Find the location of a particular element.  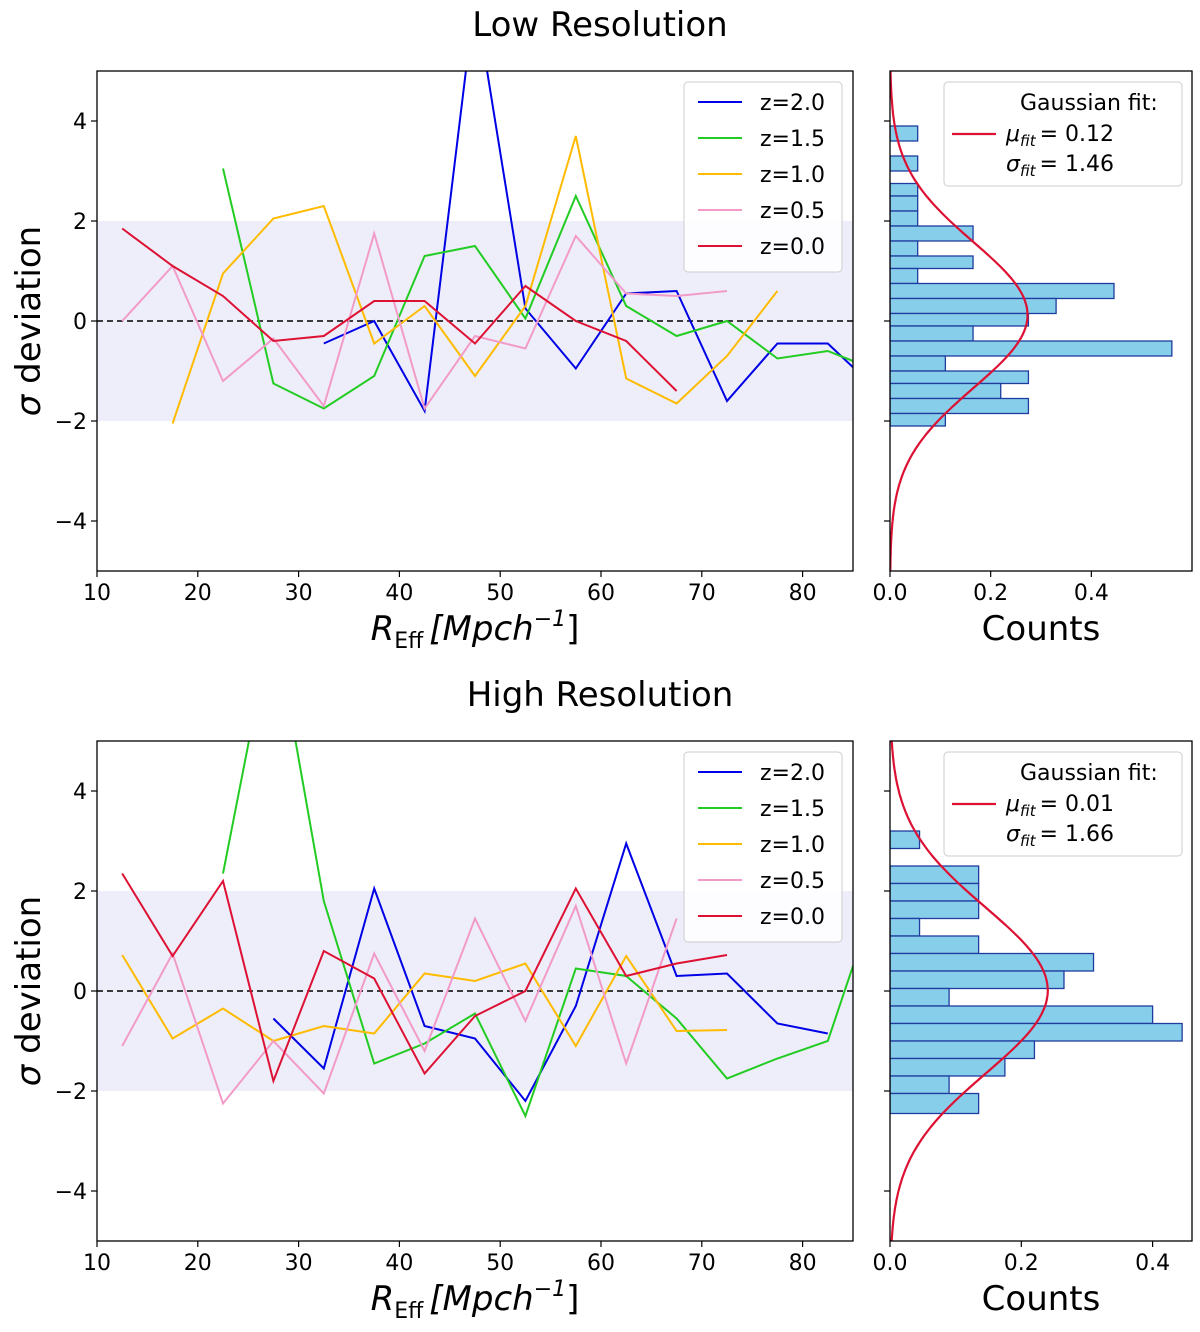

x-tick-label: 40 is located at coordinates (399, 593).